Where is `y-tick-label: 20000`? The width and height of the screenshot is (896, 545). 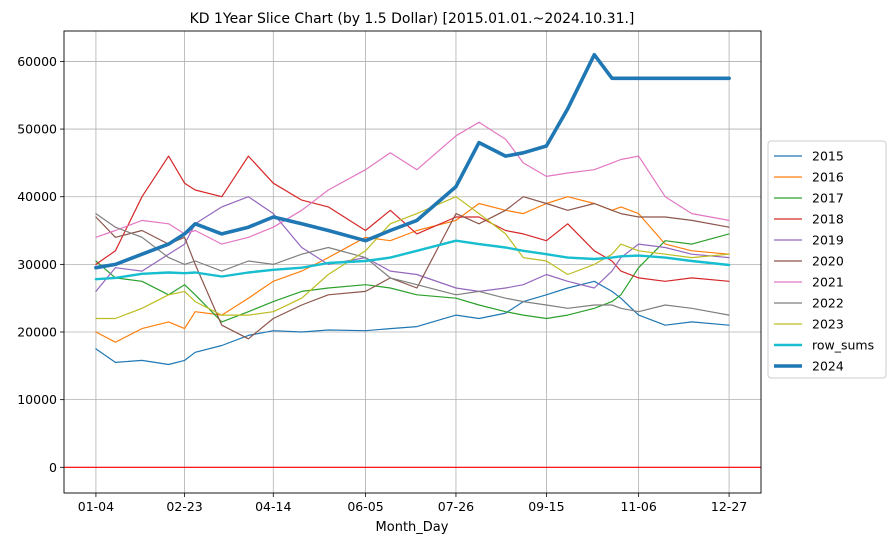
y-tick-label: 20000 is located at coordinates (37, 332).